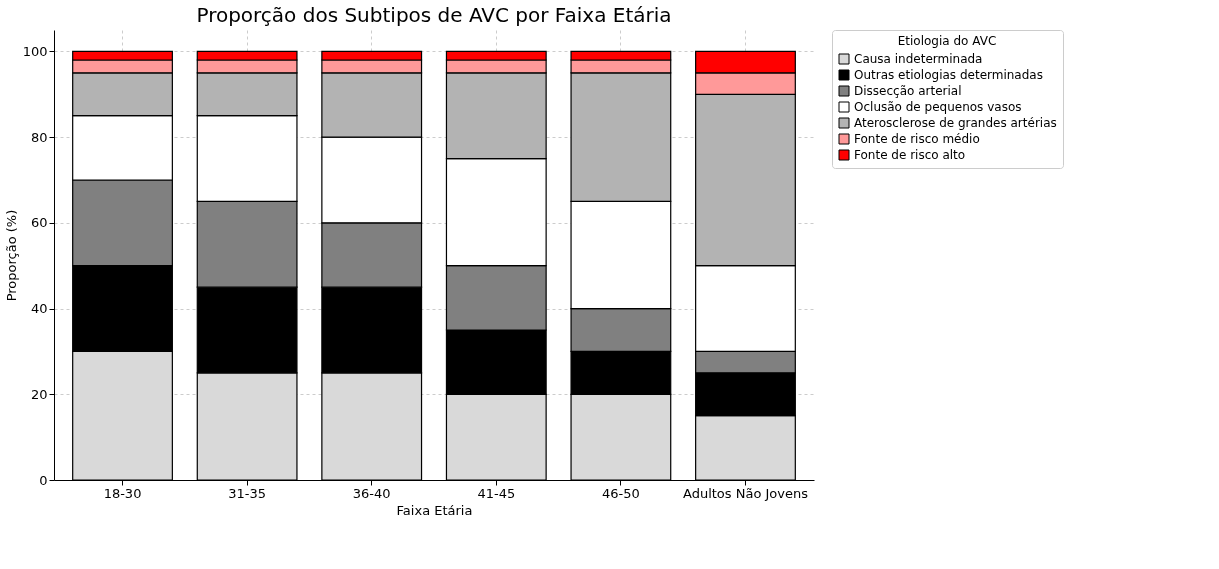  I want to click on x-tick-label: 41-45, so click(496, 493).